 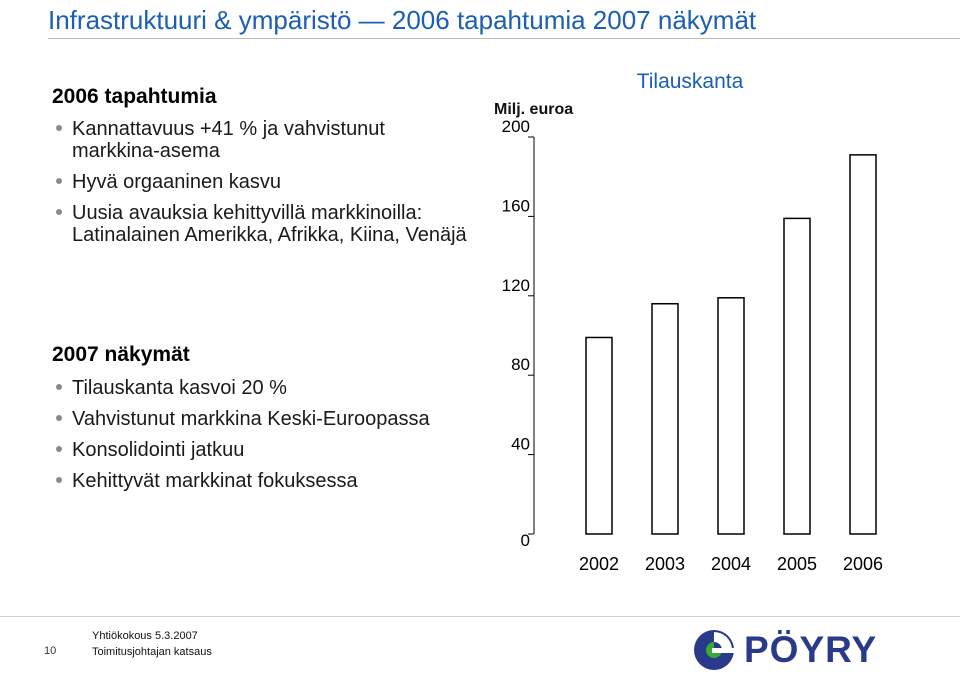 What do you see at coordinates (516, 205) in the screenshot?
I see `y-tick-label: 160` at bounding box center [516, 205].